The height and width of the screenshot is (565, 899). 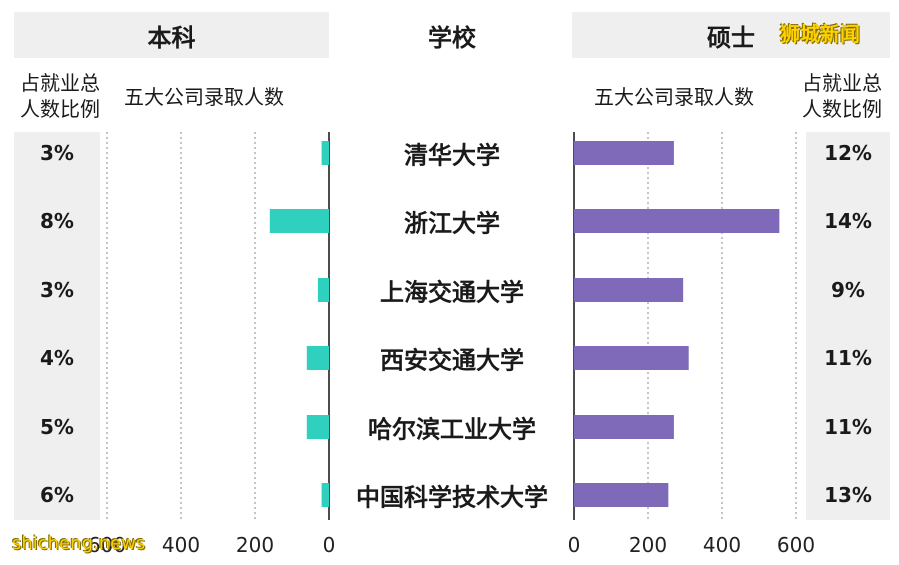 What do you see at coordinates (57, 326) in the screenshot?
I see `bachelor-share-panel` at bounding box center [57, 326].